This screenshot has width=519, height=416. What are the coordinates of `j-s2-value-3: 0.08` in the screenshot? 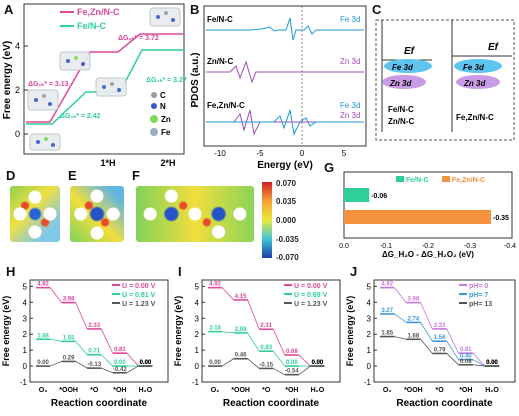 It's located at (466, 362).